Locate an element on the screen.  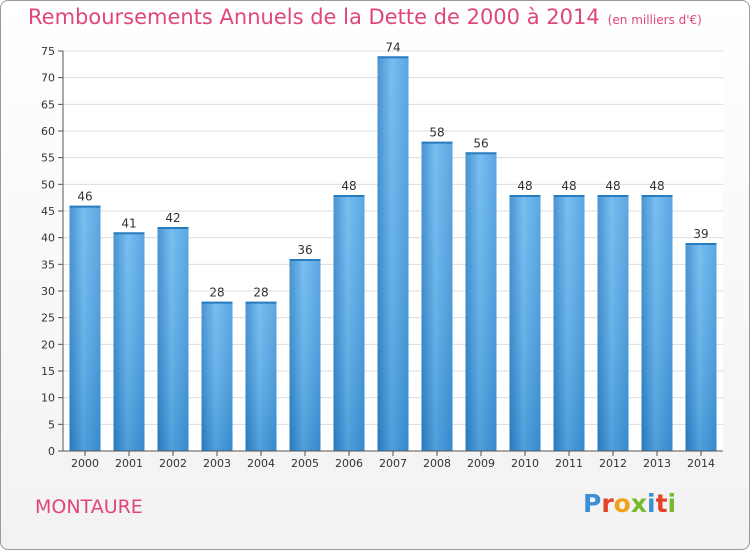
y-tick-label: 5 is located at coordinates (51, 424).